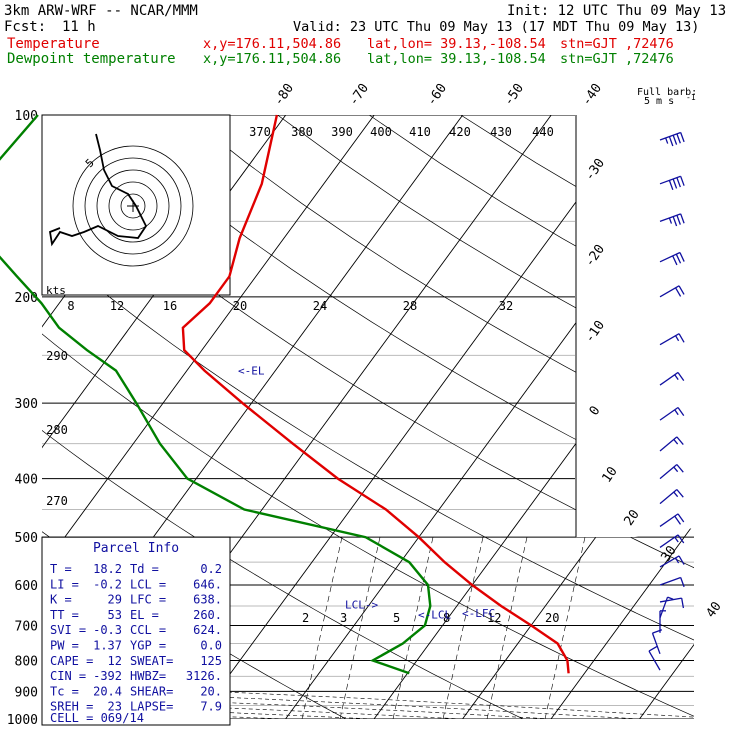  Describe the element at coordinates (617, 44) in the screenshot. I see `legend-temperature-station: stn=GJT ,72476` at that location.